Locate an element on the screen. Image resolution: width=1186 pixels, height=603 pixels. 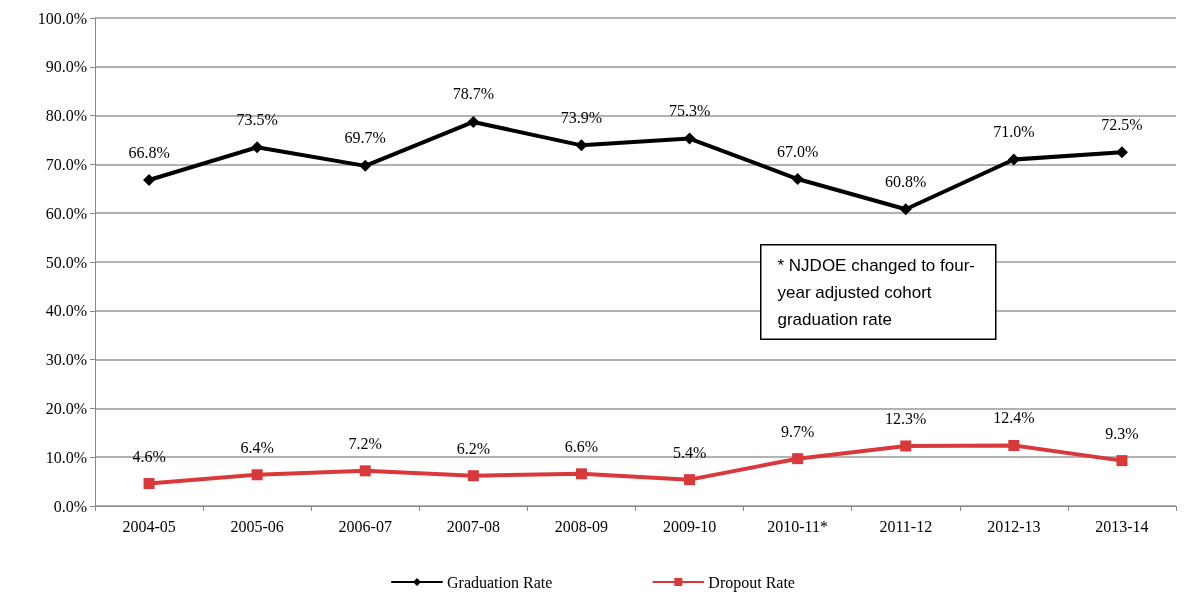
data-label: 73.9% is located at coordinates (581, 117).